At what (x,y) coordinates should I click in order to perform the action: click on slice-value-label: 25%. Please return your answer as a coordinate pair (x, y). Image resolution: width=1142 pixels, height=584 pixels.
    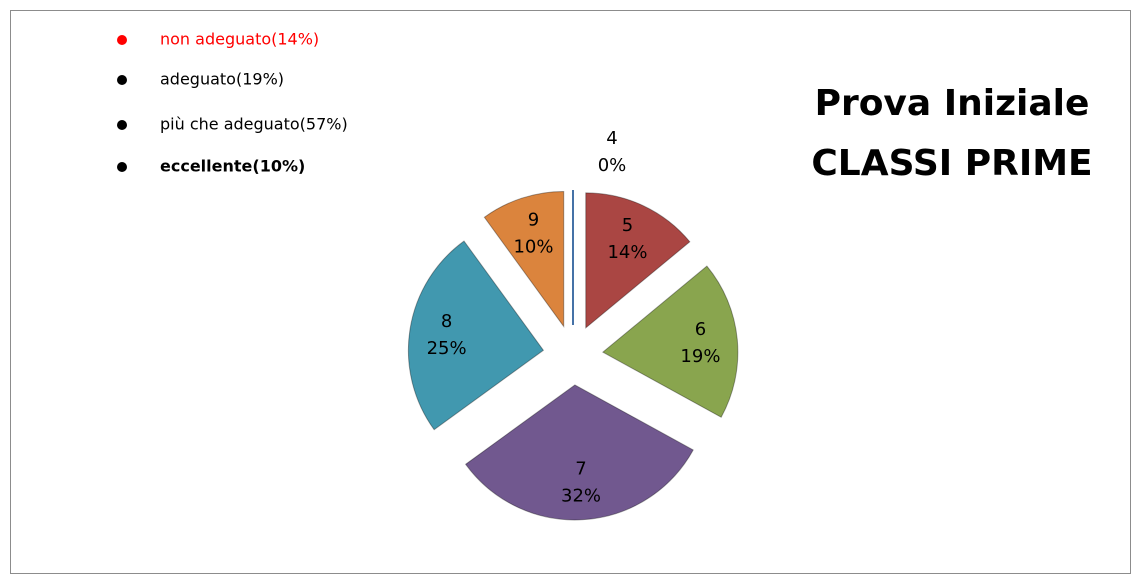
    Looking at the image, I should click on (447, 348).